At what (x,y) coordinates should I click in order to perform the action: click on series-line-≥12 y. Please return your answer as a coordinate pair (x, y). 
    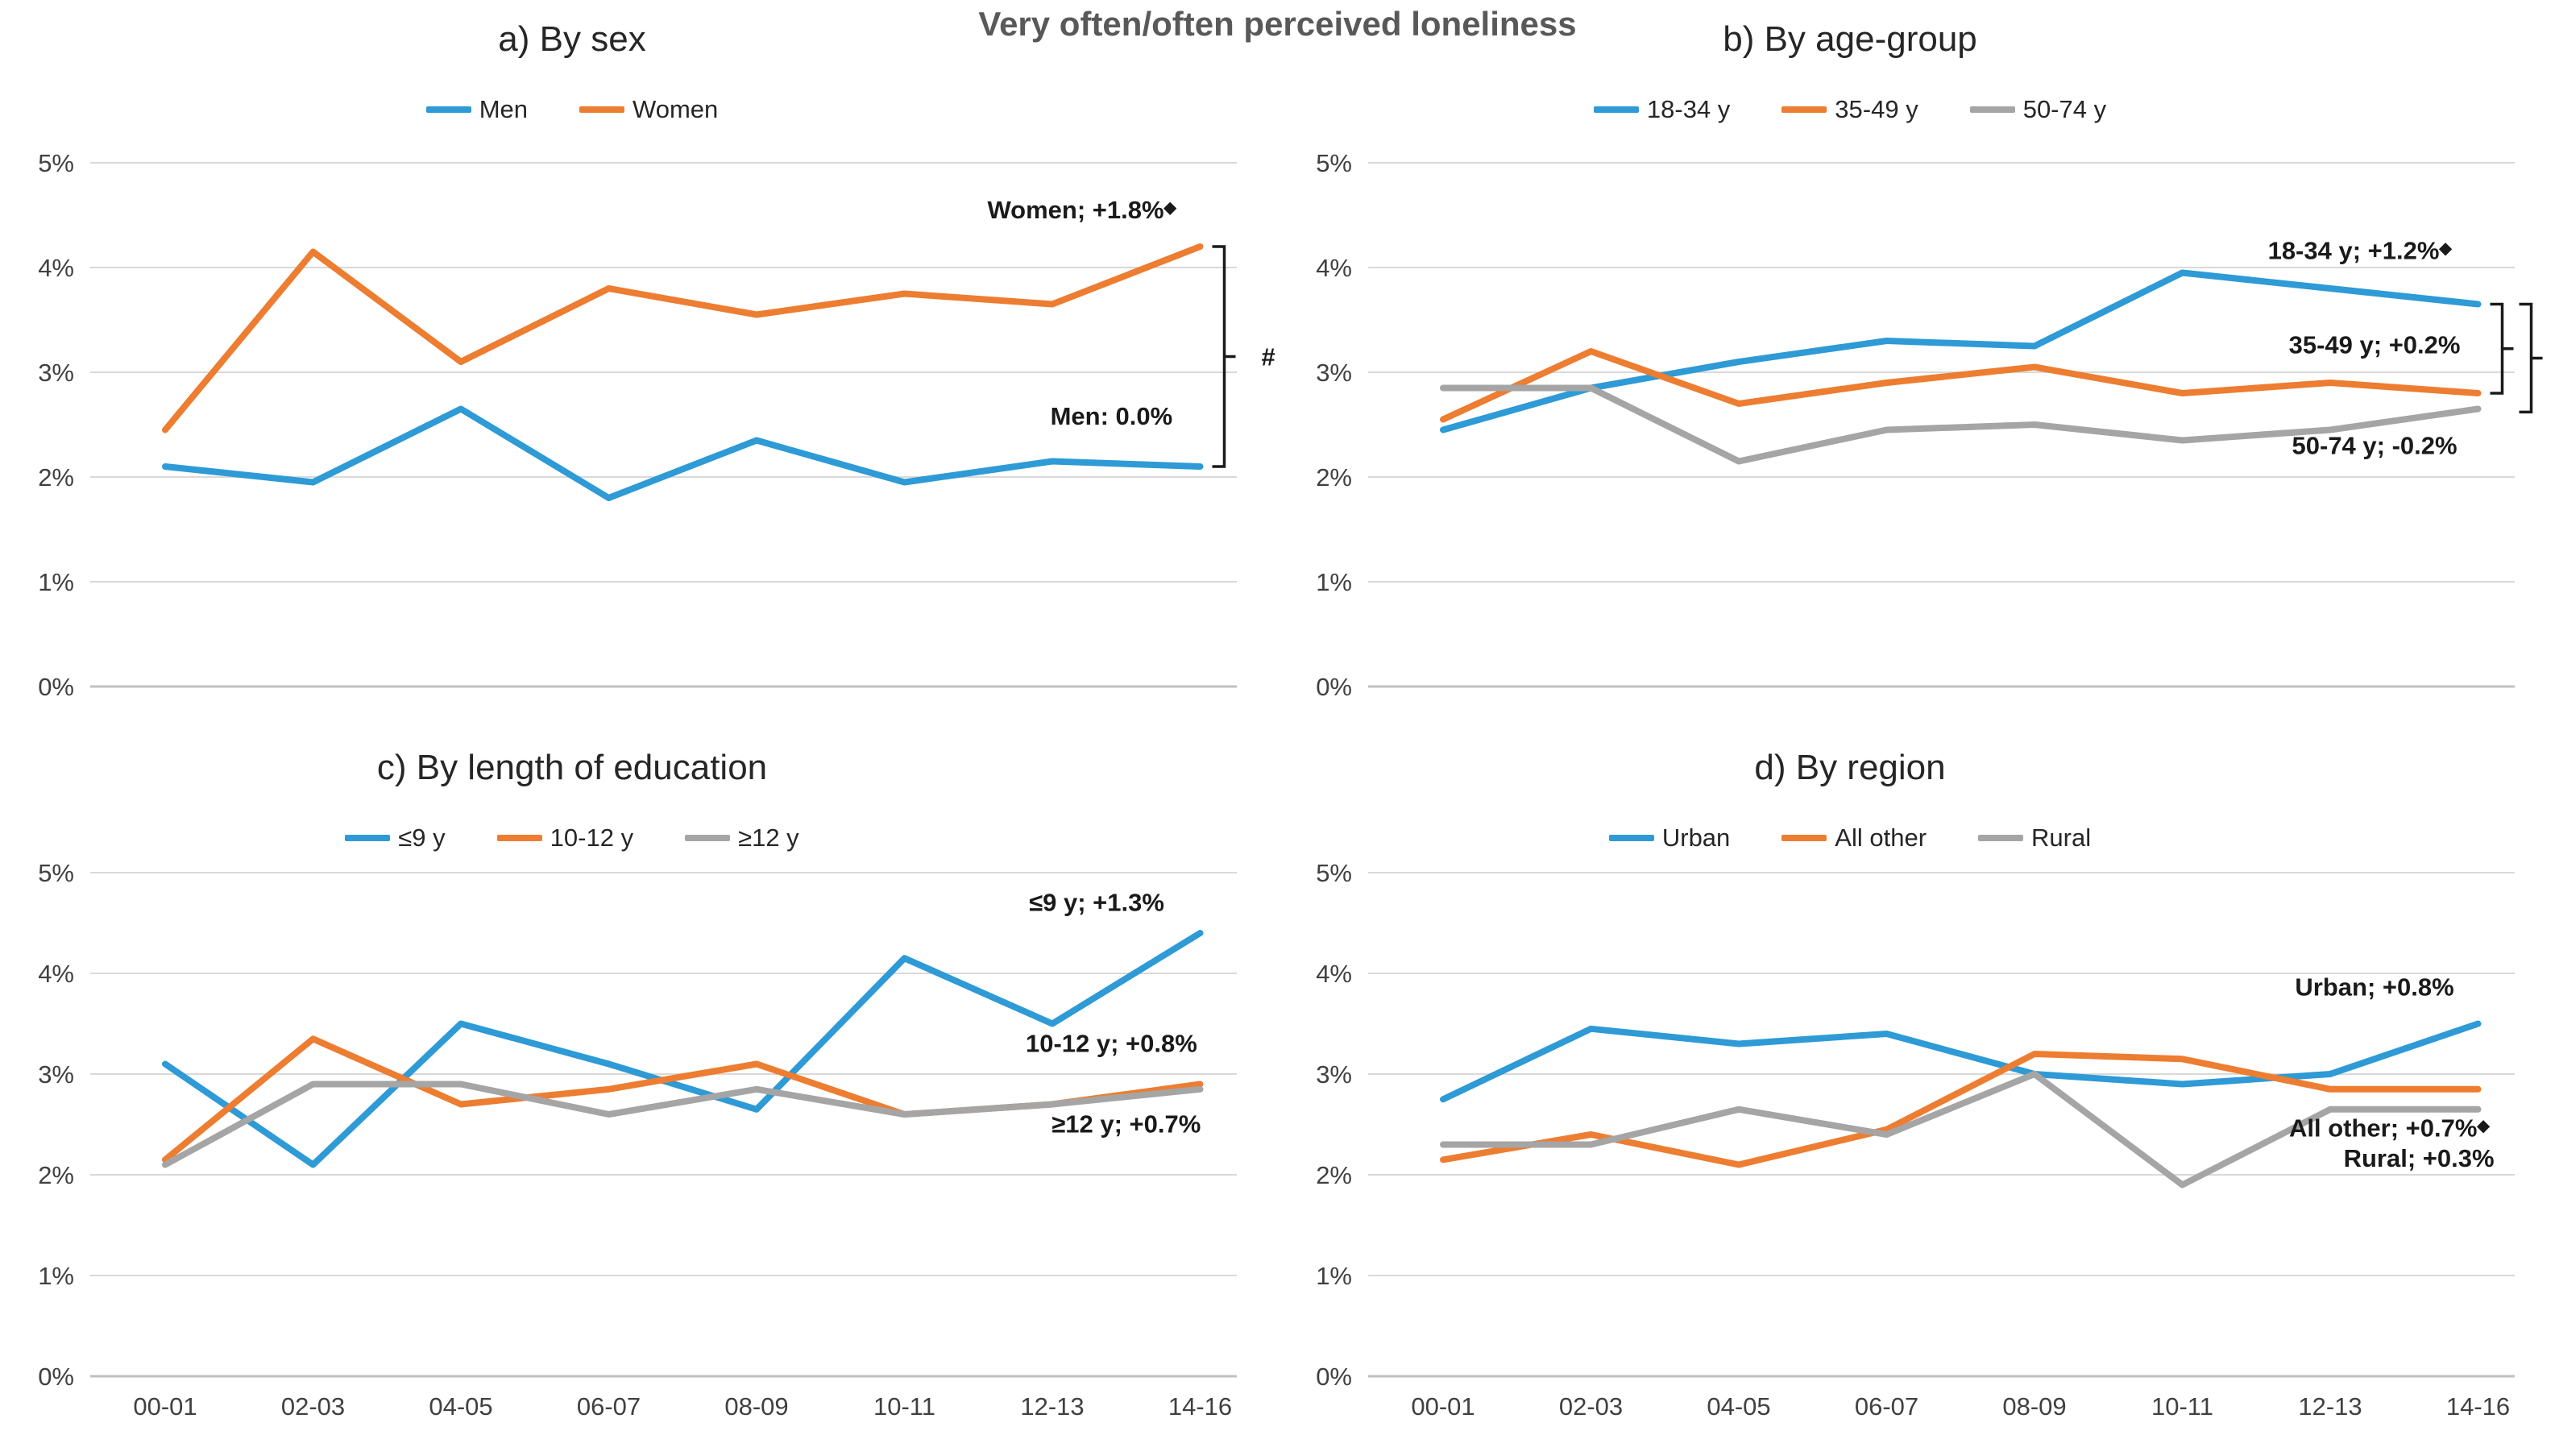
    Looking at the image, I should click on (683, 1124).